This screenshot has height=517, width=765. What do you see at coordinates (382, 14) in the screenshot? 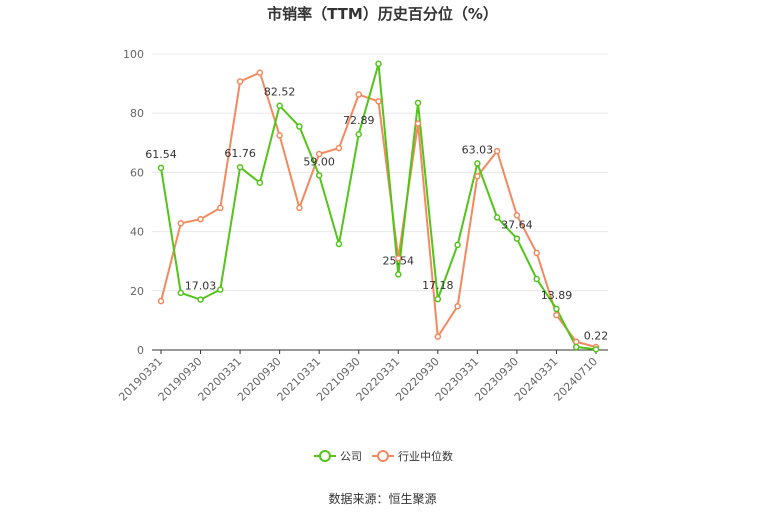
I see `chart-title: 市销率（TTM）历史百分位（%）` at bounding box center [382, 14].